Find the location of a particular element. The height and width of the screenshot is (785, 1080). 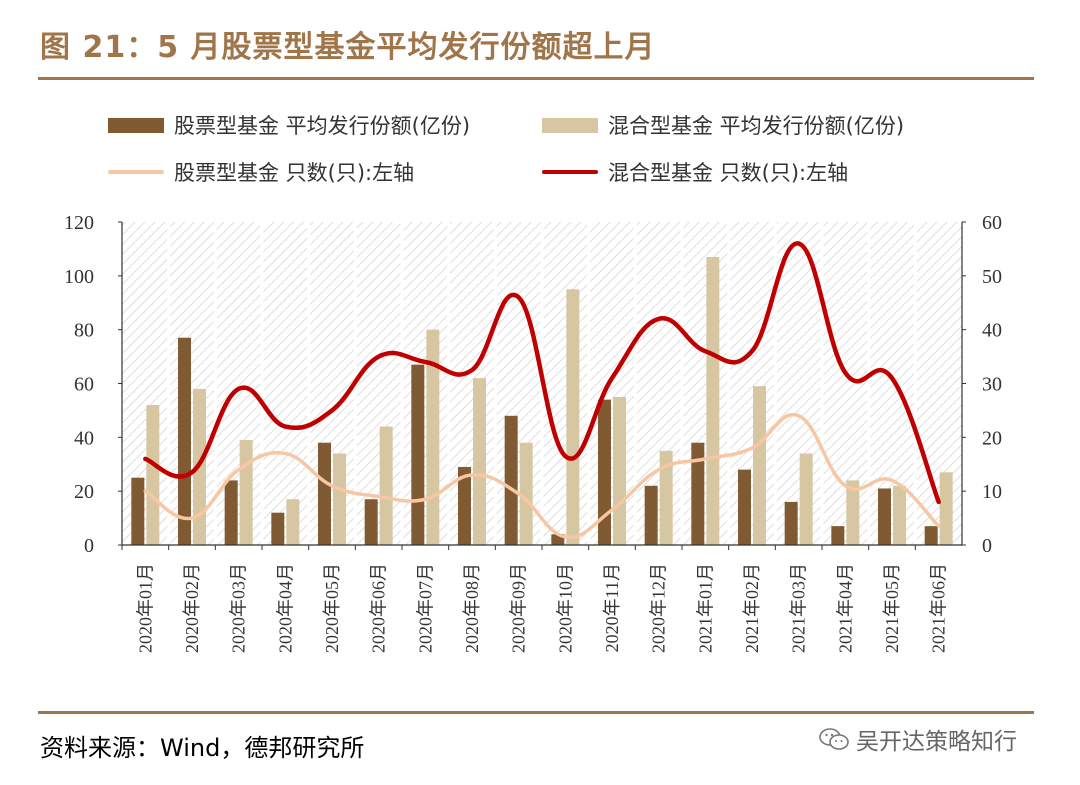

y-left-tick-label: 40 is located at coordinates (84, 438).